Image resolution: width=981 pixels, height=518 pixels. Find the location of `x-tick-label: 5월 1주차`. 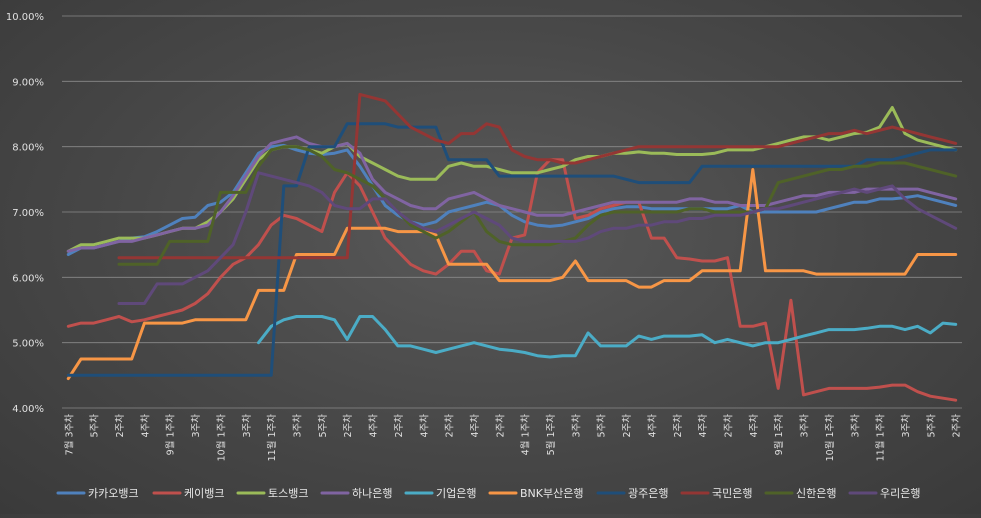

x-tick-label: 5월 1주차 is located at coordinates (551, 435).